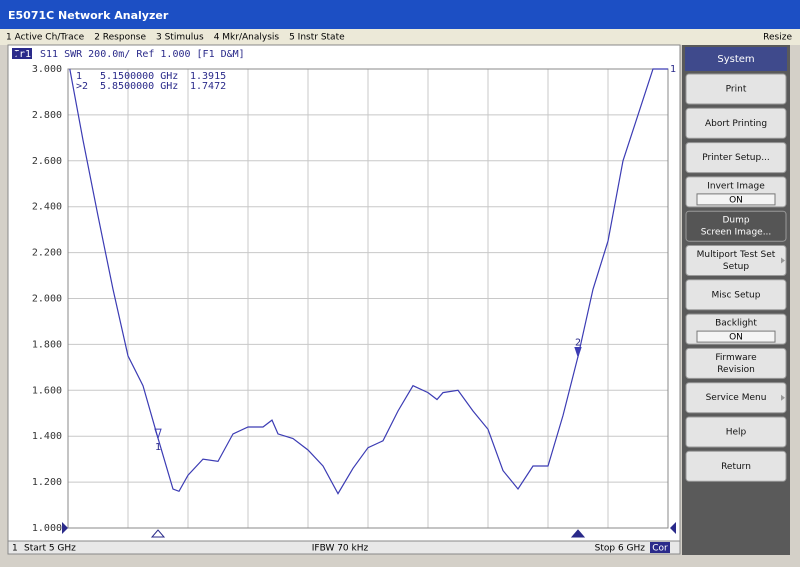 This screenshot has height=567, width=800. What do you see at coordinates (208, 76) in the screenshot?
I see `marker-readout-value: 1.3915` at bounding box center [208, 76].